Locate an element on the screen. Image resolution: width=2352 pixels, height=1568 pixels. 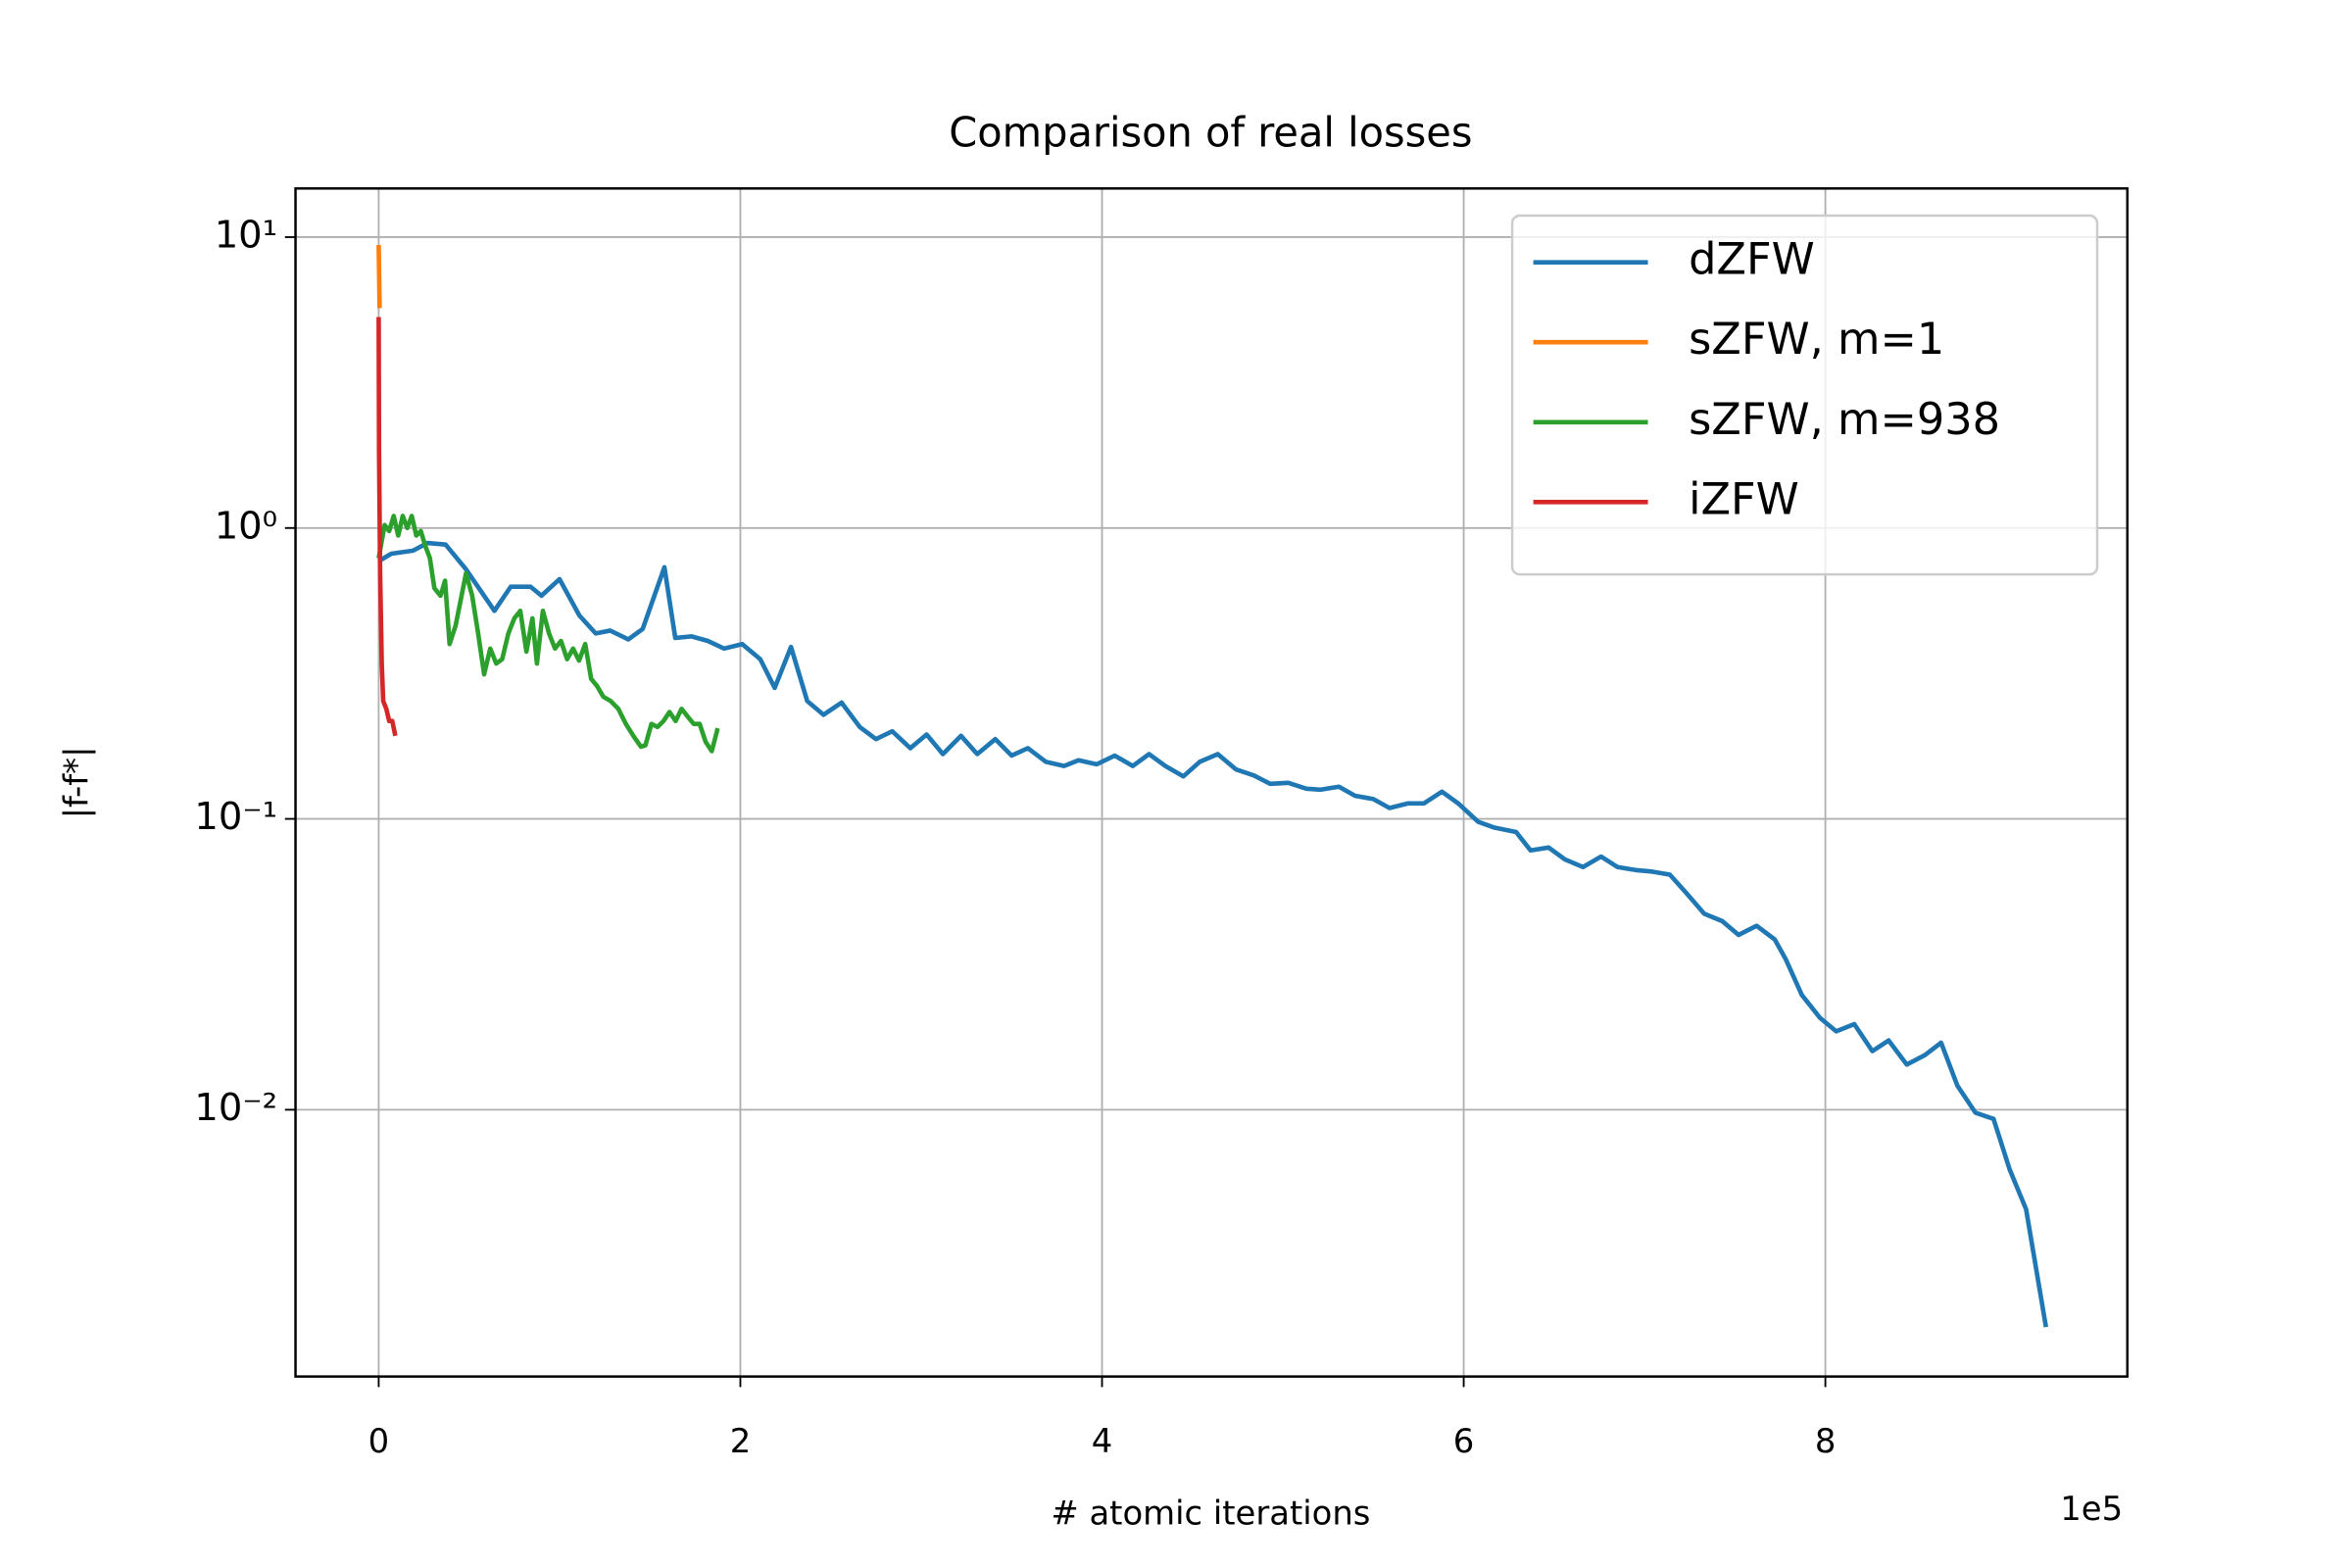
legend-box is located at coordinates (1805, 395).